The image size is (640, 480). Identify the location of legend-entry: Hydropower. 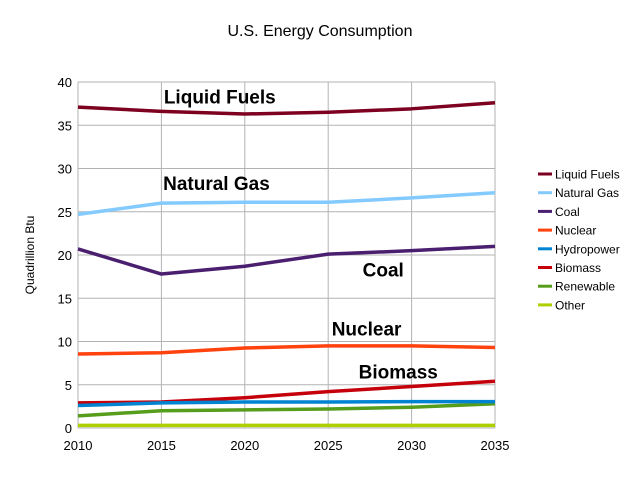
(587, 249).